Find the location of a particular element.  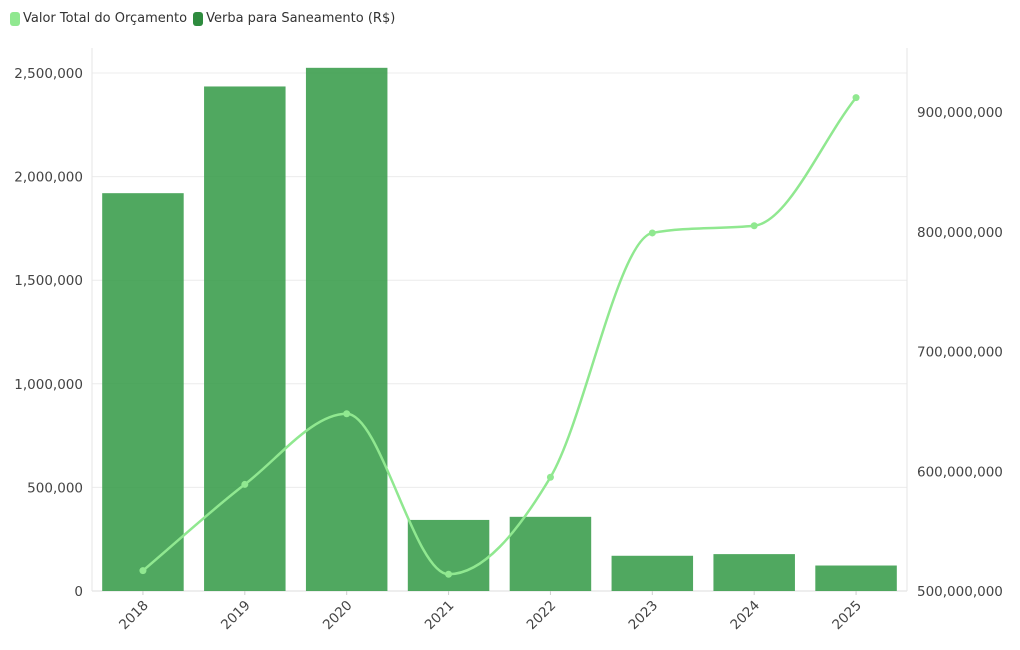

y-right-tick-label: 600,000,000 is located at coordinates (960, 472).